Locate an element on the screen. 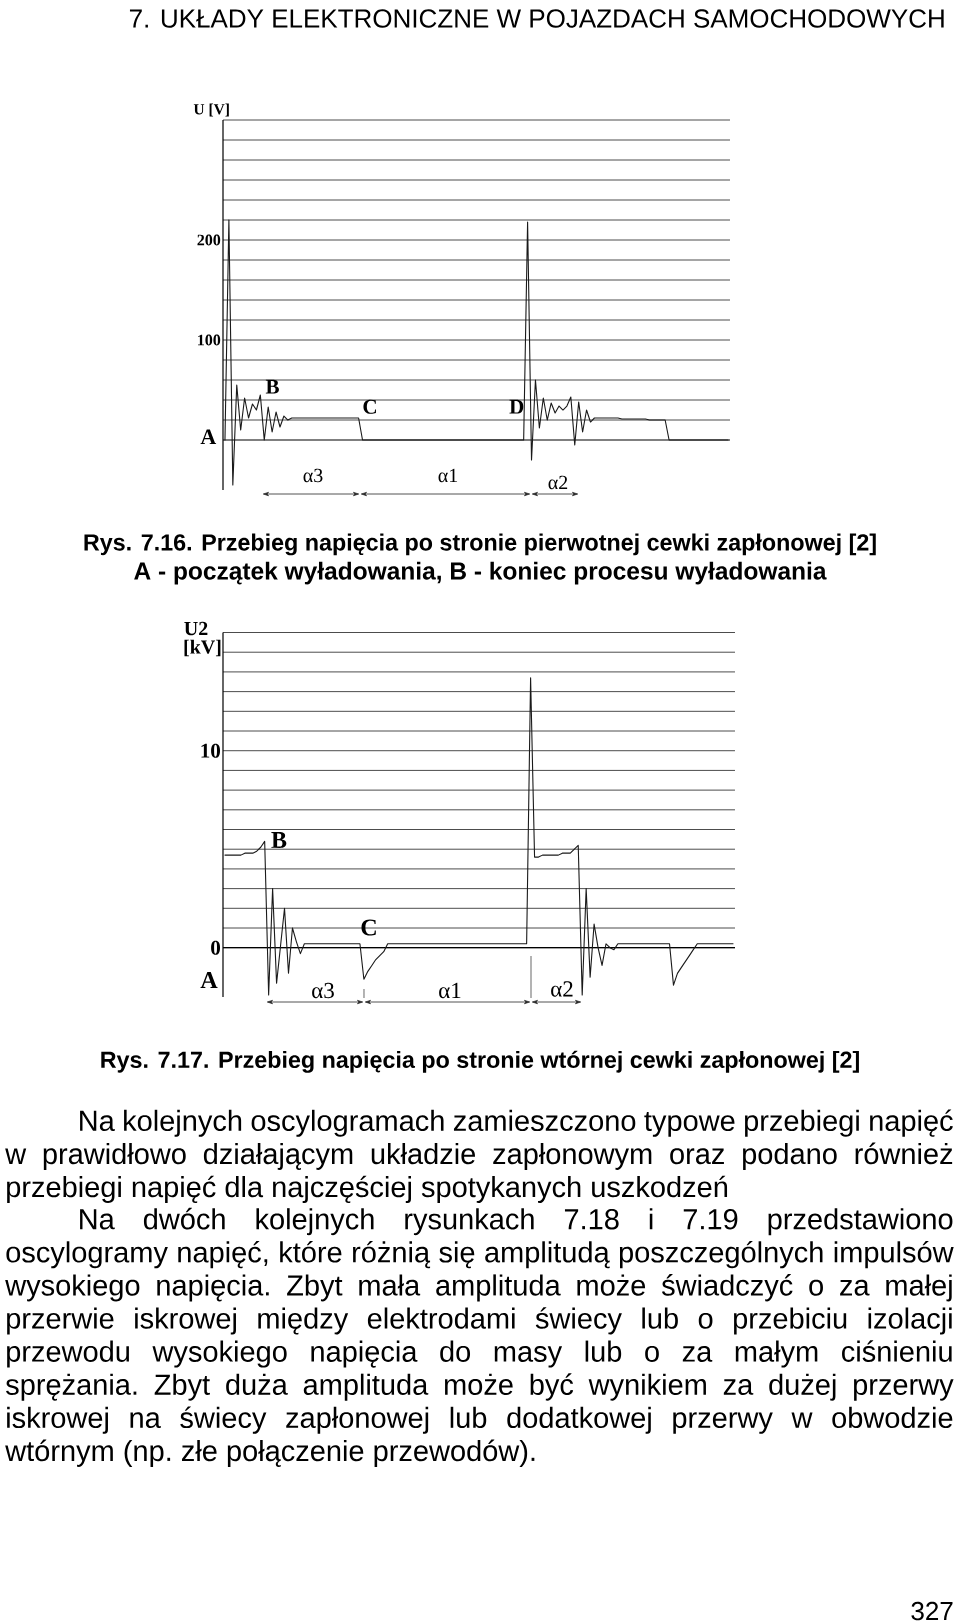 The height and width of the screenshot is (1623, 960). text: 7. UKŁADY ELEKTRONICZNE W POJAZDACH SAMOCHODOWYCH is located at coordinates (536, 18).